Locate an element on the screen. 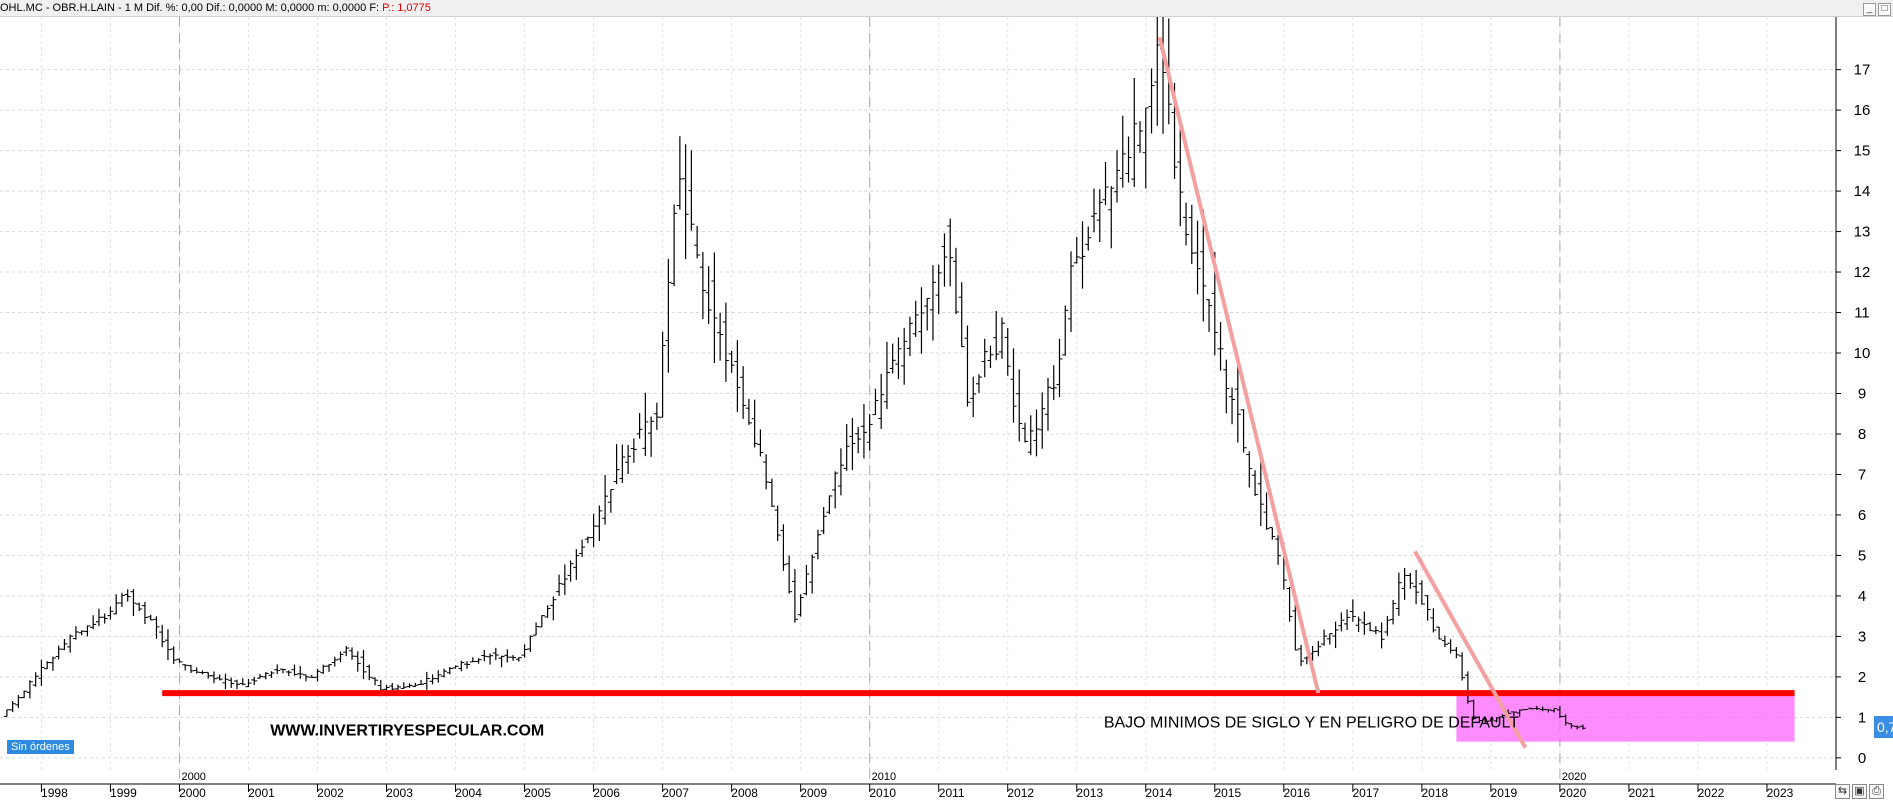  x-tick-label: 1998 is located at coordinates (54, 793).